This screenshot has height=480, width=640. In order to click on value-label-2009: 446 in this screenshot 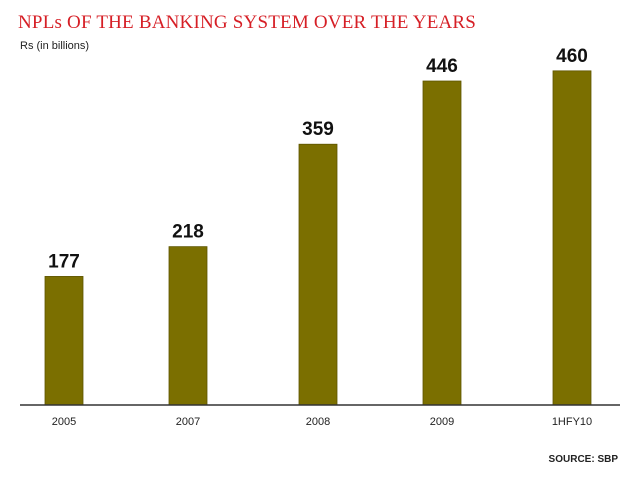, I will do `click(442, 66)`.